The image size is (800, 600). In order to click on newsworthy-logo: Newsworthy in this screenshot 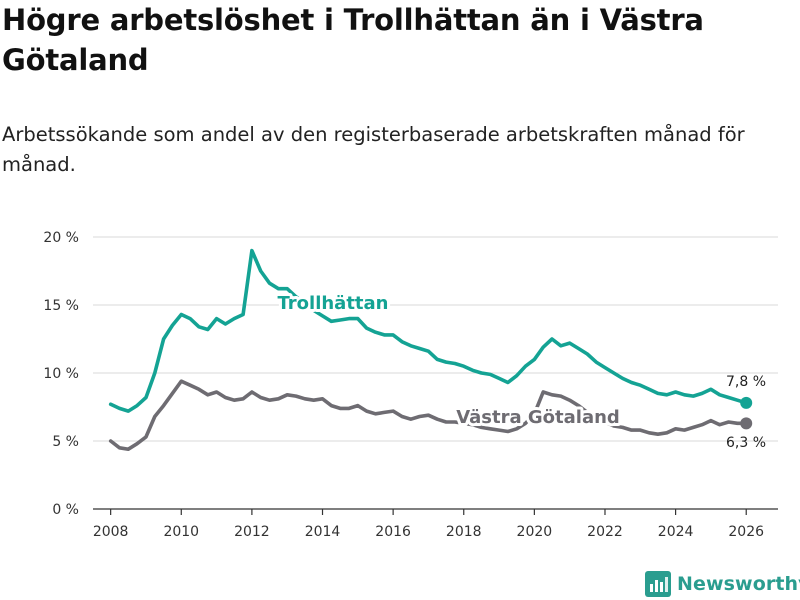, I will do `click(722, 584)`.